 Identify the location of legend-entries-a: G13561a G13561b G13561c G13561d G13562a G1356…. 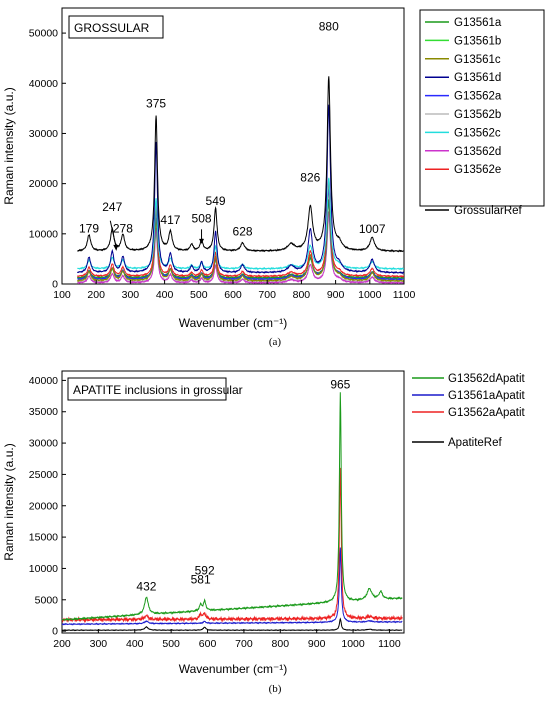
(474, 117).